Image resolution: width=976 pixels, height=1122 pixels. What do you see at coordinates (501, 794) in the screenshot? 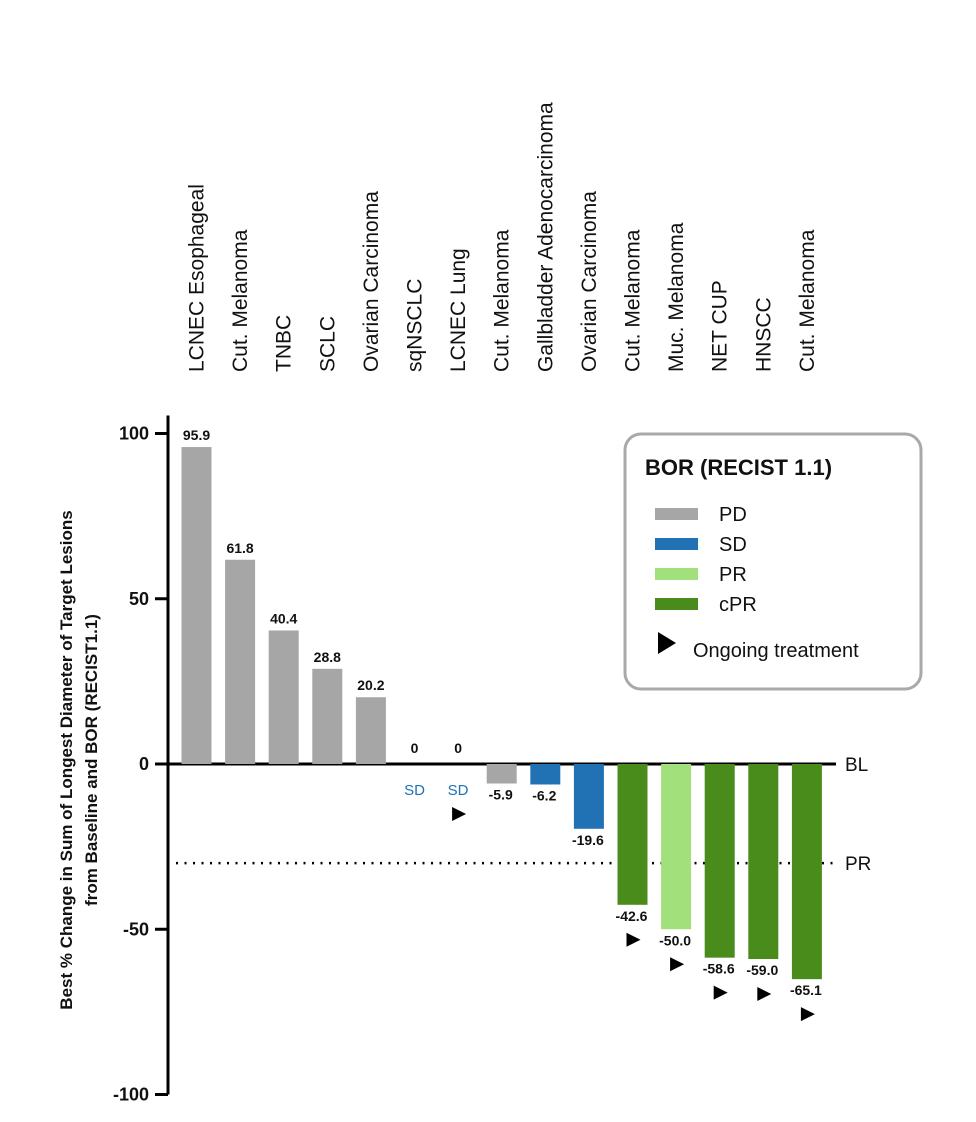
I see `value-label: -5.9` at bounding box center [501, 794].